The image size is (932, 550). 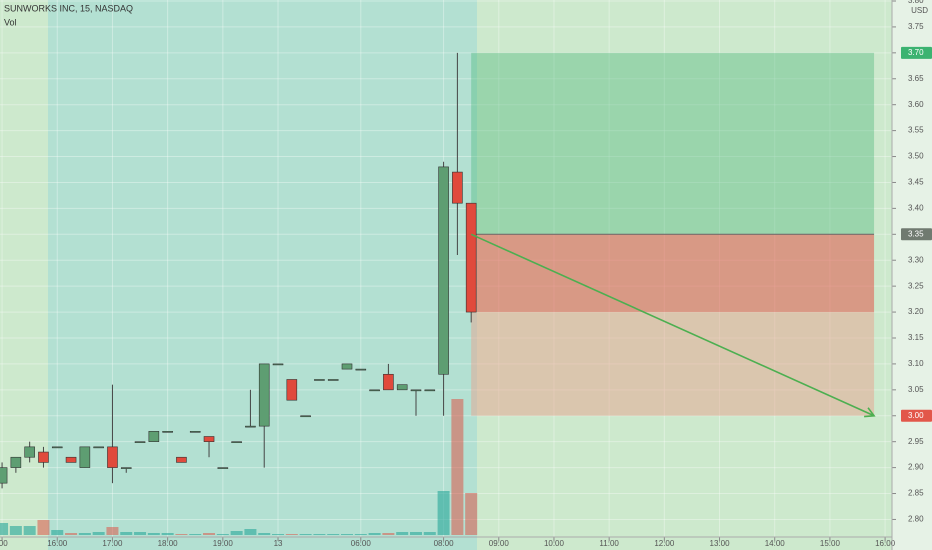 What do you see at coordinates (68, 8) in the screenshot?
I see `chart-title: SUNWORKS INC, 15, NASDAQ` at bounding box center [68, 8].